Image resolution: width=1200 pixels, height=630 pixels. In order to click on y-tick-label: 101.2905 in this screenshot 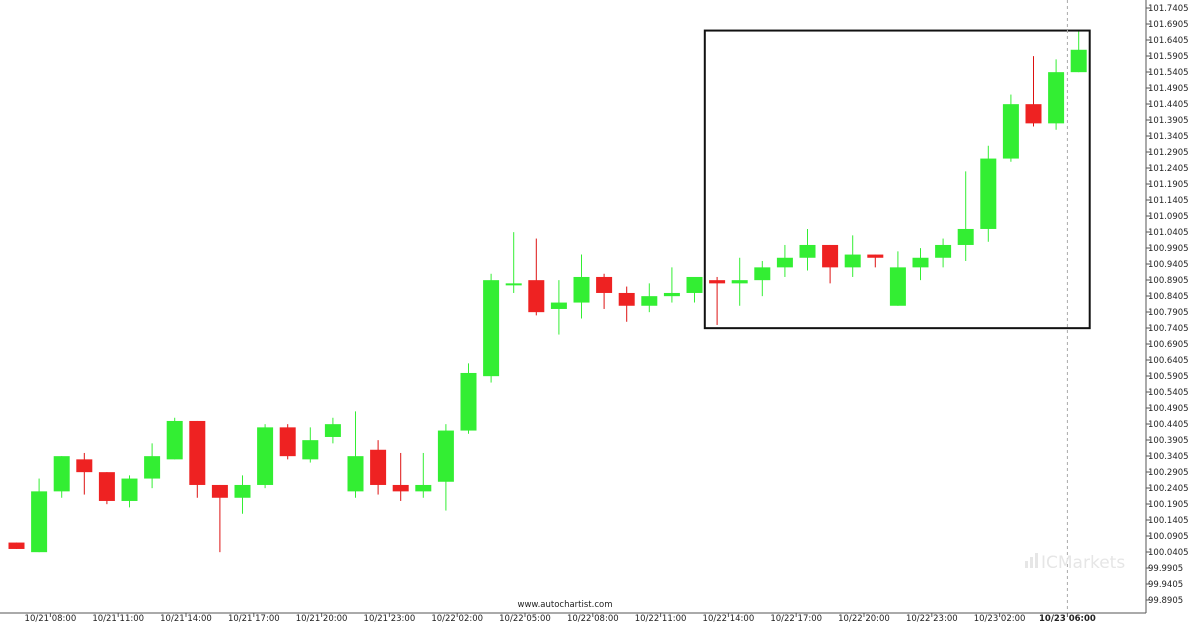, I will do `click(1168, 153)`.